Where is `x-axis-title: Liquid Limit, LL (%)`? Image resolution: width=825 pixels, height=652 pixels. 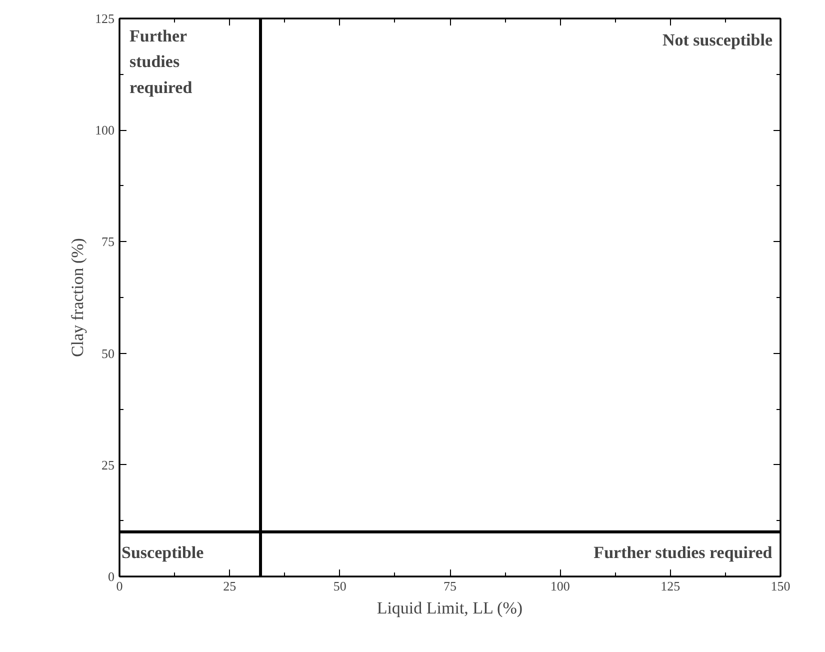
x-axis-title: Liquid Limit, LL (%) is located at coordinates (449, 608).